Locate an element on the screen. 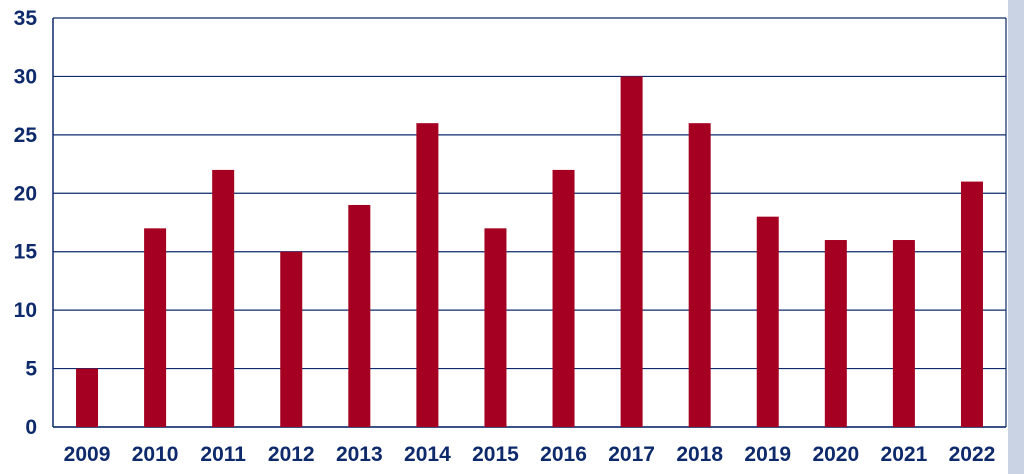 The width and height of the screenshot is (1024, 474). x-tick-label: 2022 is located at coordinates (972, 454).